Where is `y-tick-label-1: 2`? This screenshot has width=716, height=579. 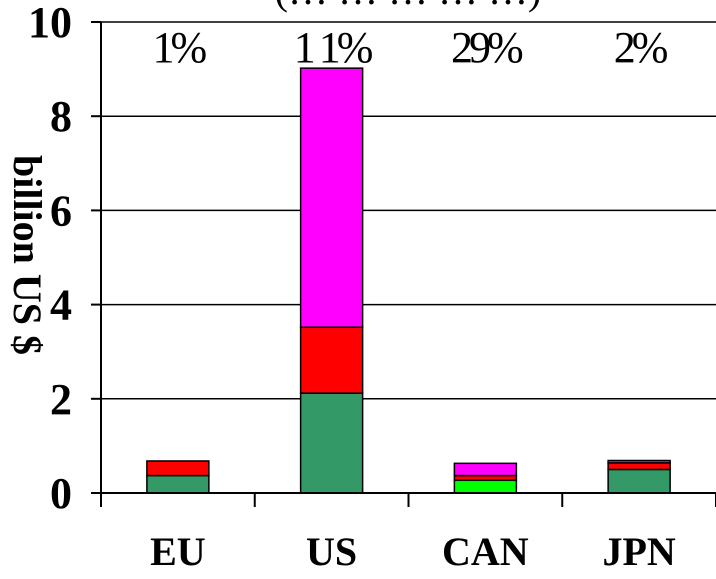
y-tick-label-1: 2 is located at coordinates (61, 399).